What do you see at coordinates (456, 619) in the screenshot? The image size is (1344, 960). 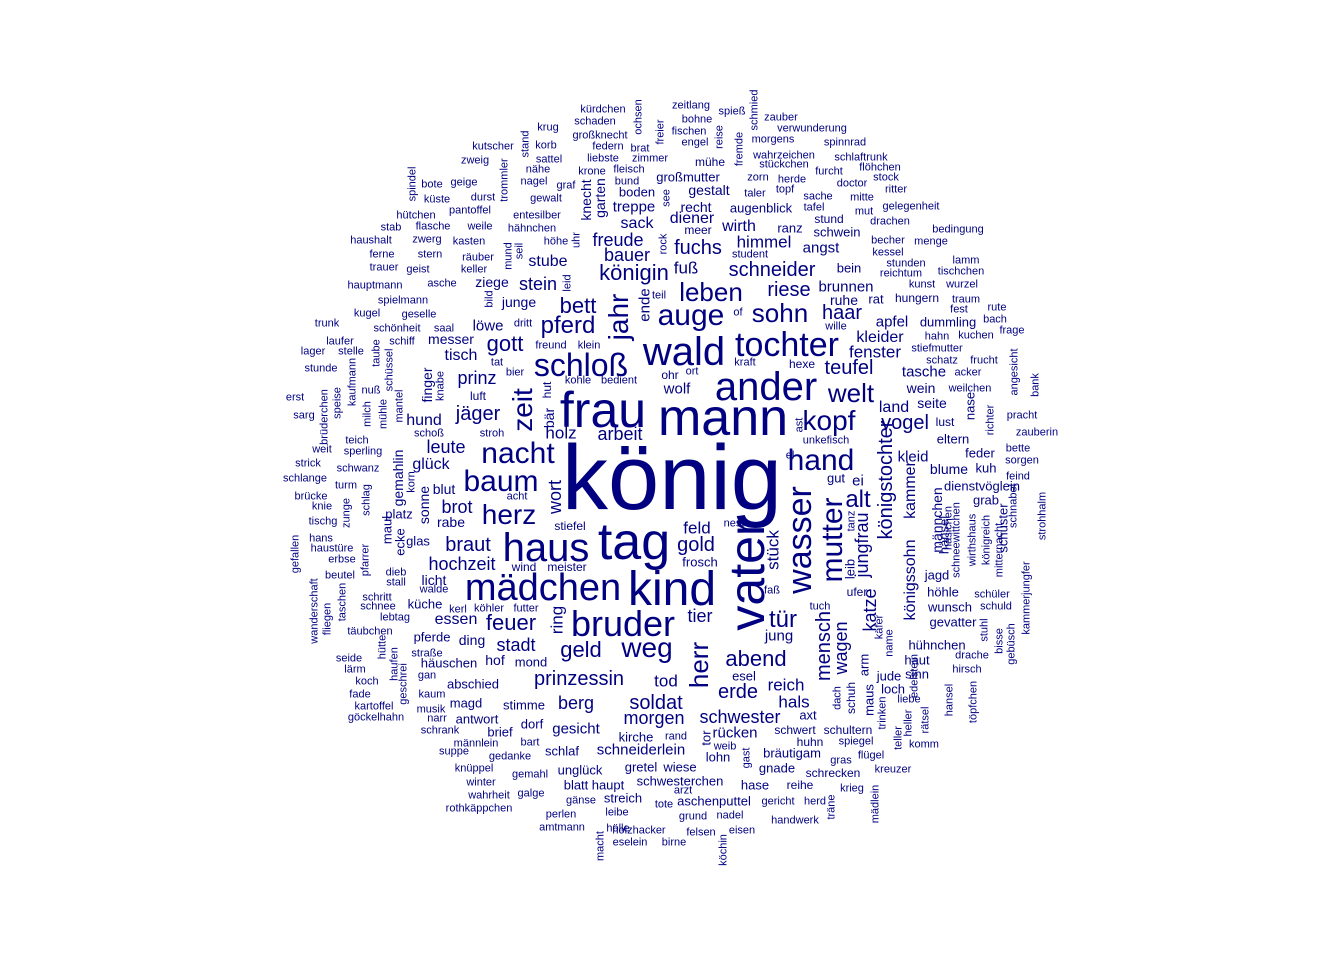 I see `word-essen: essen` at bounding box center [456, 619].